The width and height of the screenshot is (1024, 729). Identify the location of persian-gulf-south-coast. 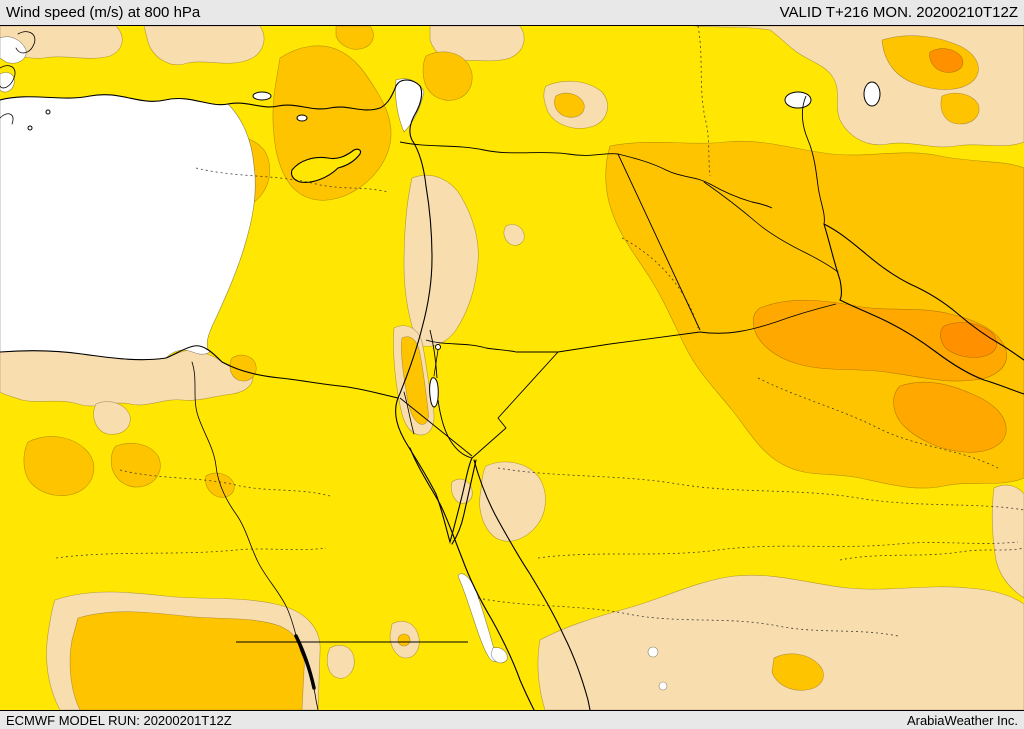
(931, 347).